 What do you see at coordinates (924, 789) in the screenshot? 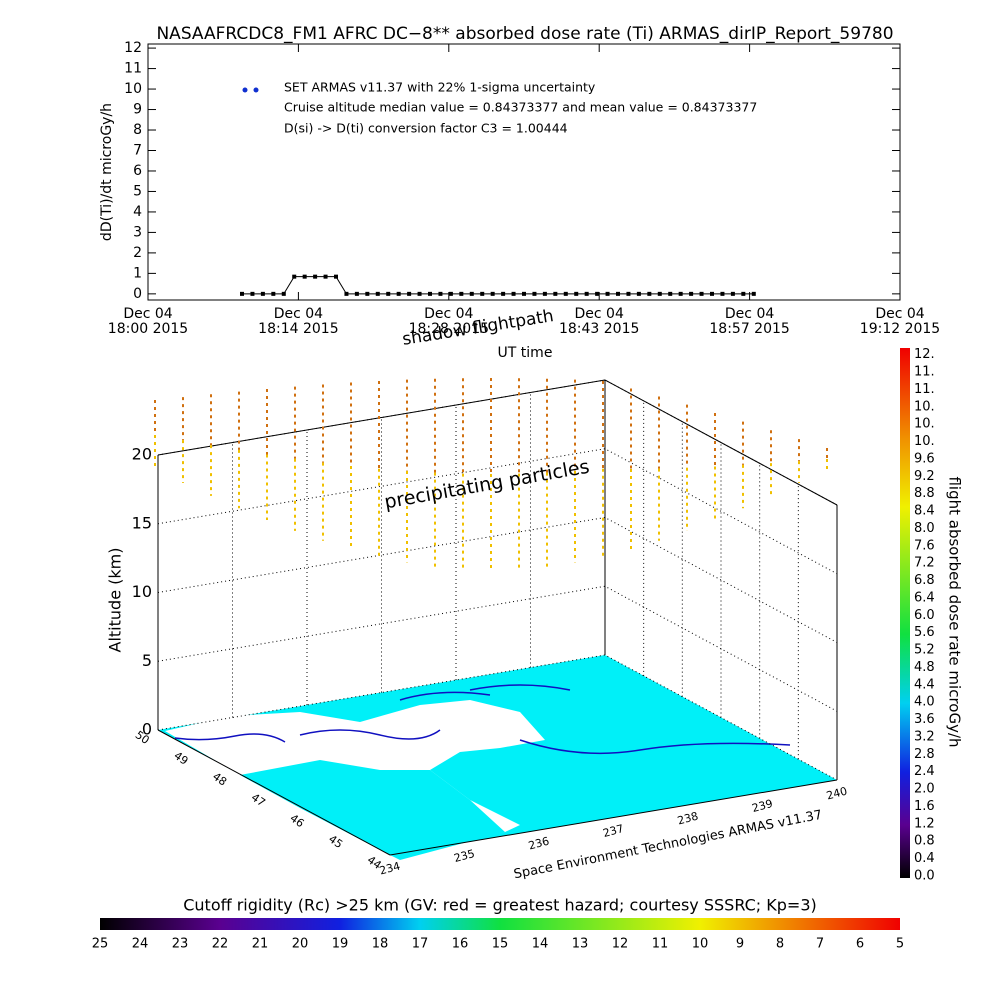
I see `colorbar-tick-label: 2.0` at bounding box center [924, 789].